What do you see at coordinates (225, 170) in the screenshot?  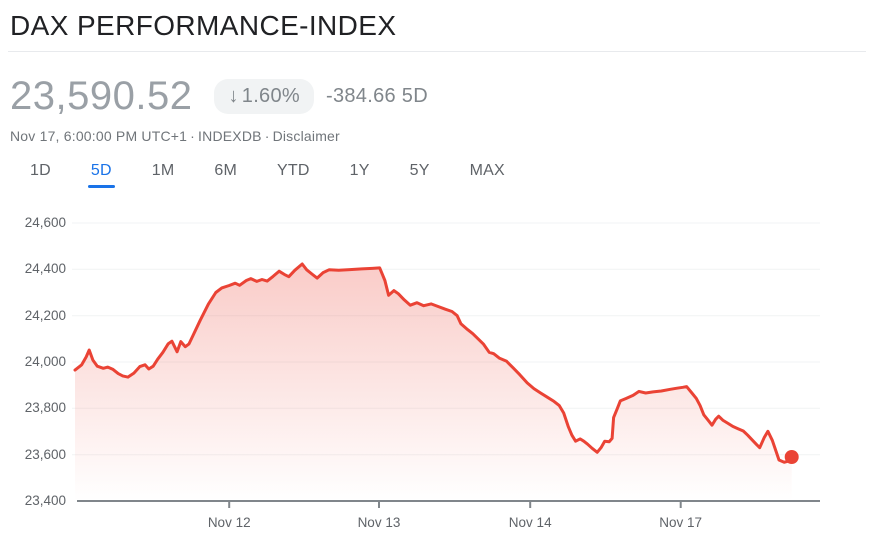 I see `tab-6m: 6M` at bounding box center [225, 170].